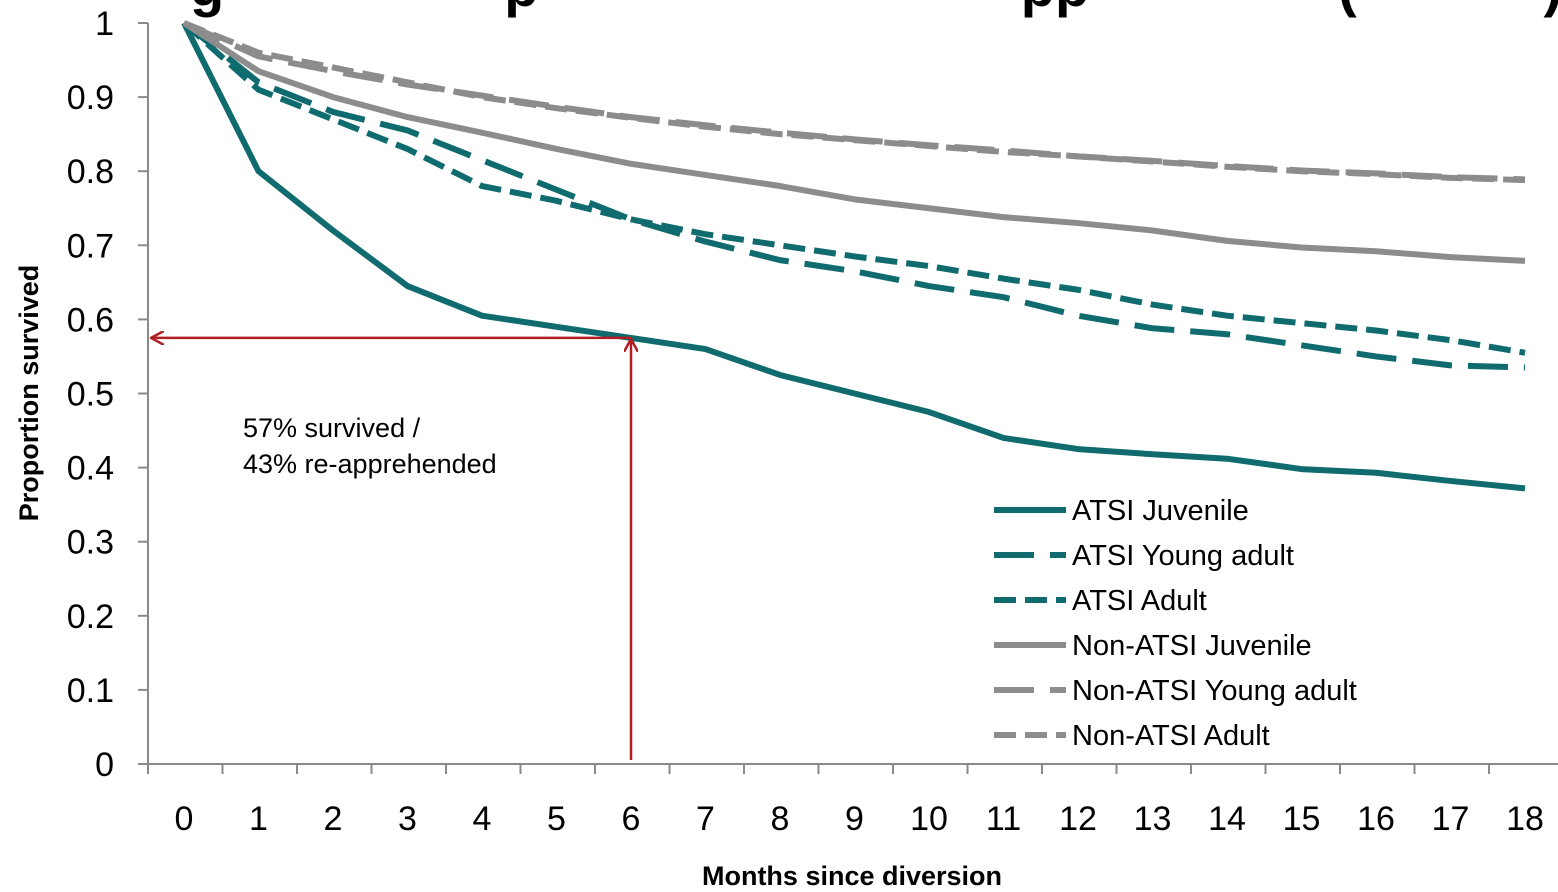 The image size is (1558, 892). What do you see at coordinates (854, 819) in the screenshot?
I see `x-tick-label: 9` at bounding box center [854, 819].